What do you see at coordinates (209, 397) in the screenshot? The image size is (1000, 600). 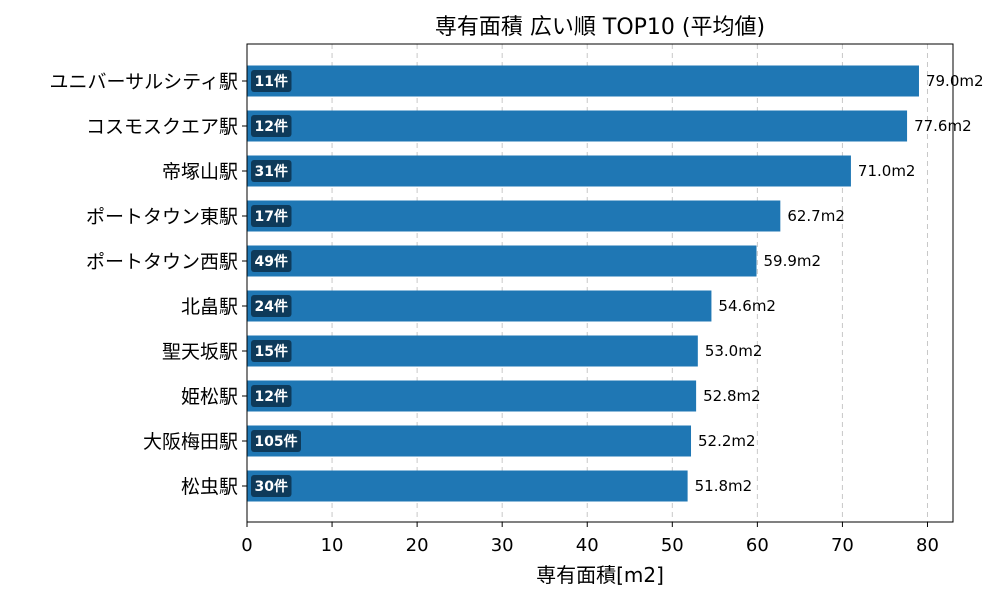 I see `y-tick-label: 姫松駅` at bounding box center [209, 397].